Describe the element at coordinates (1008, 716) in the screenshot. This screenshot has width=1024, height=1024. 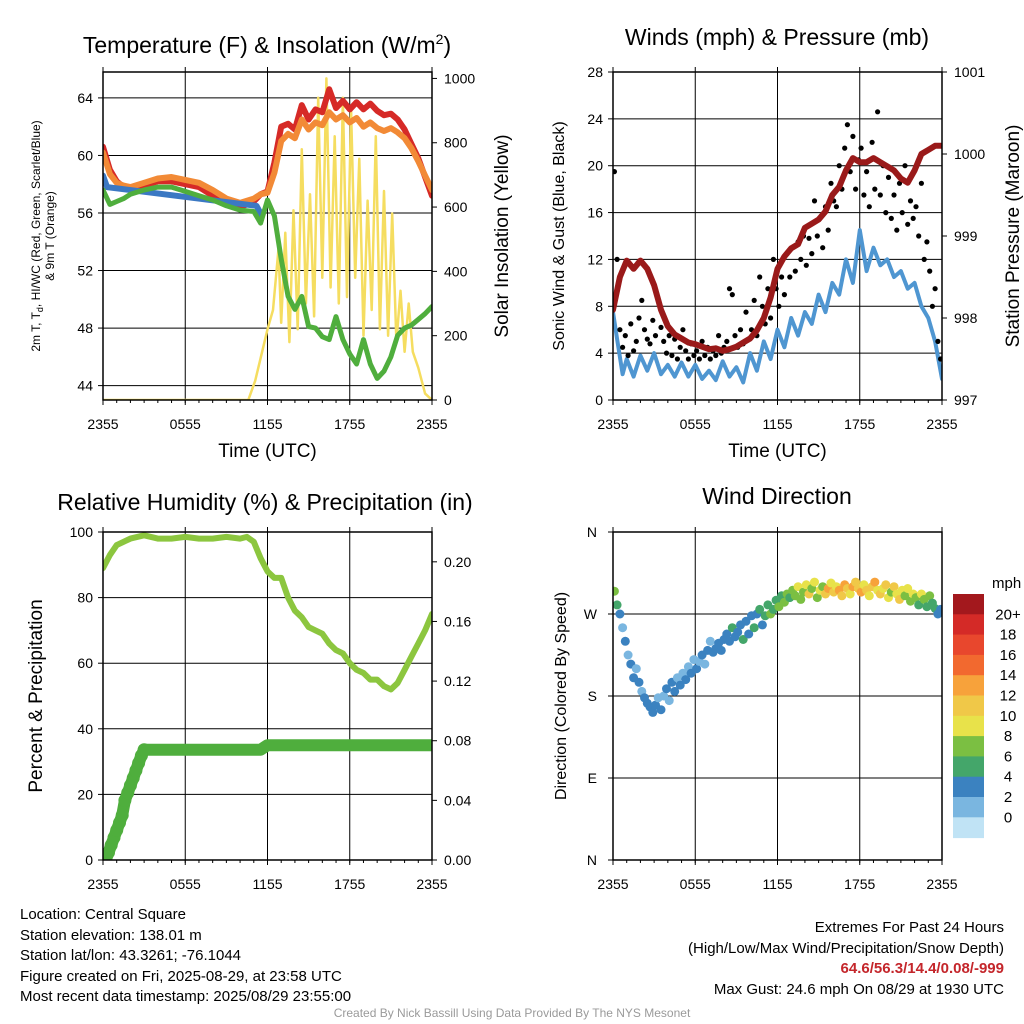
I see `legend-label: 10` at that location.